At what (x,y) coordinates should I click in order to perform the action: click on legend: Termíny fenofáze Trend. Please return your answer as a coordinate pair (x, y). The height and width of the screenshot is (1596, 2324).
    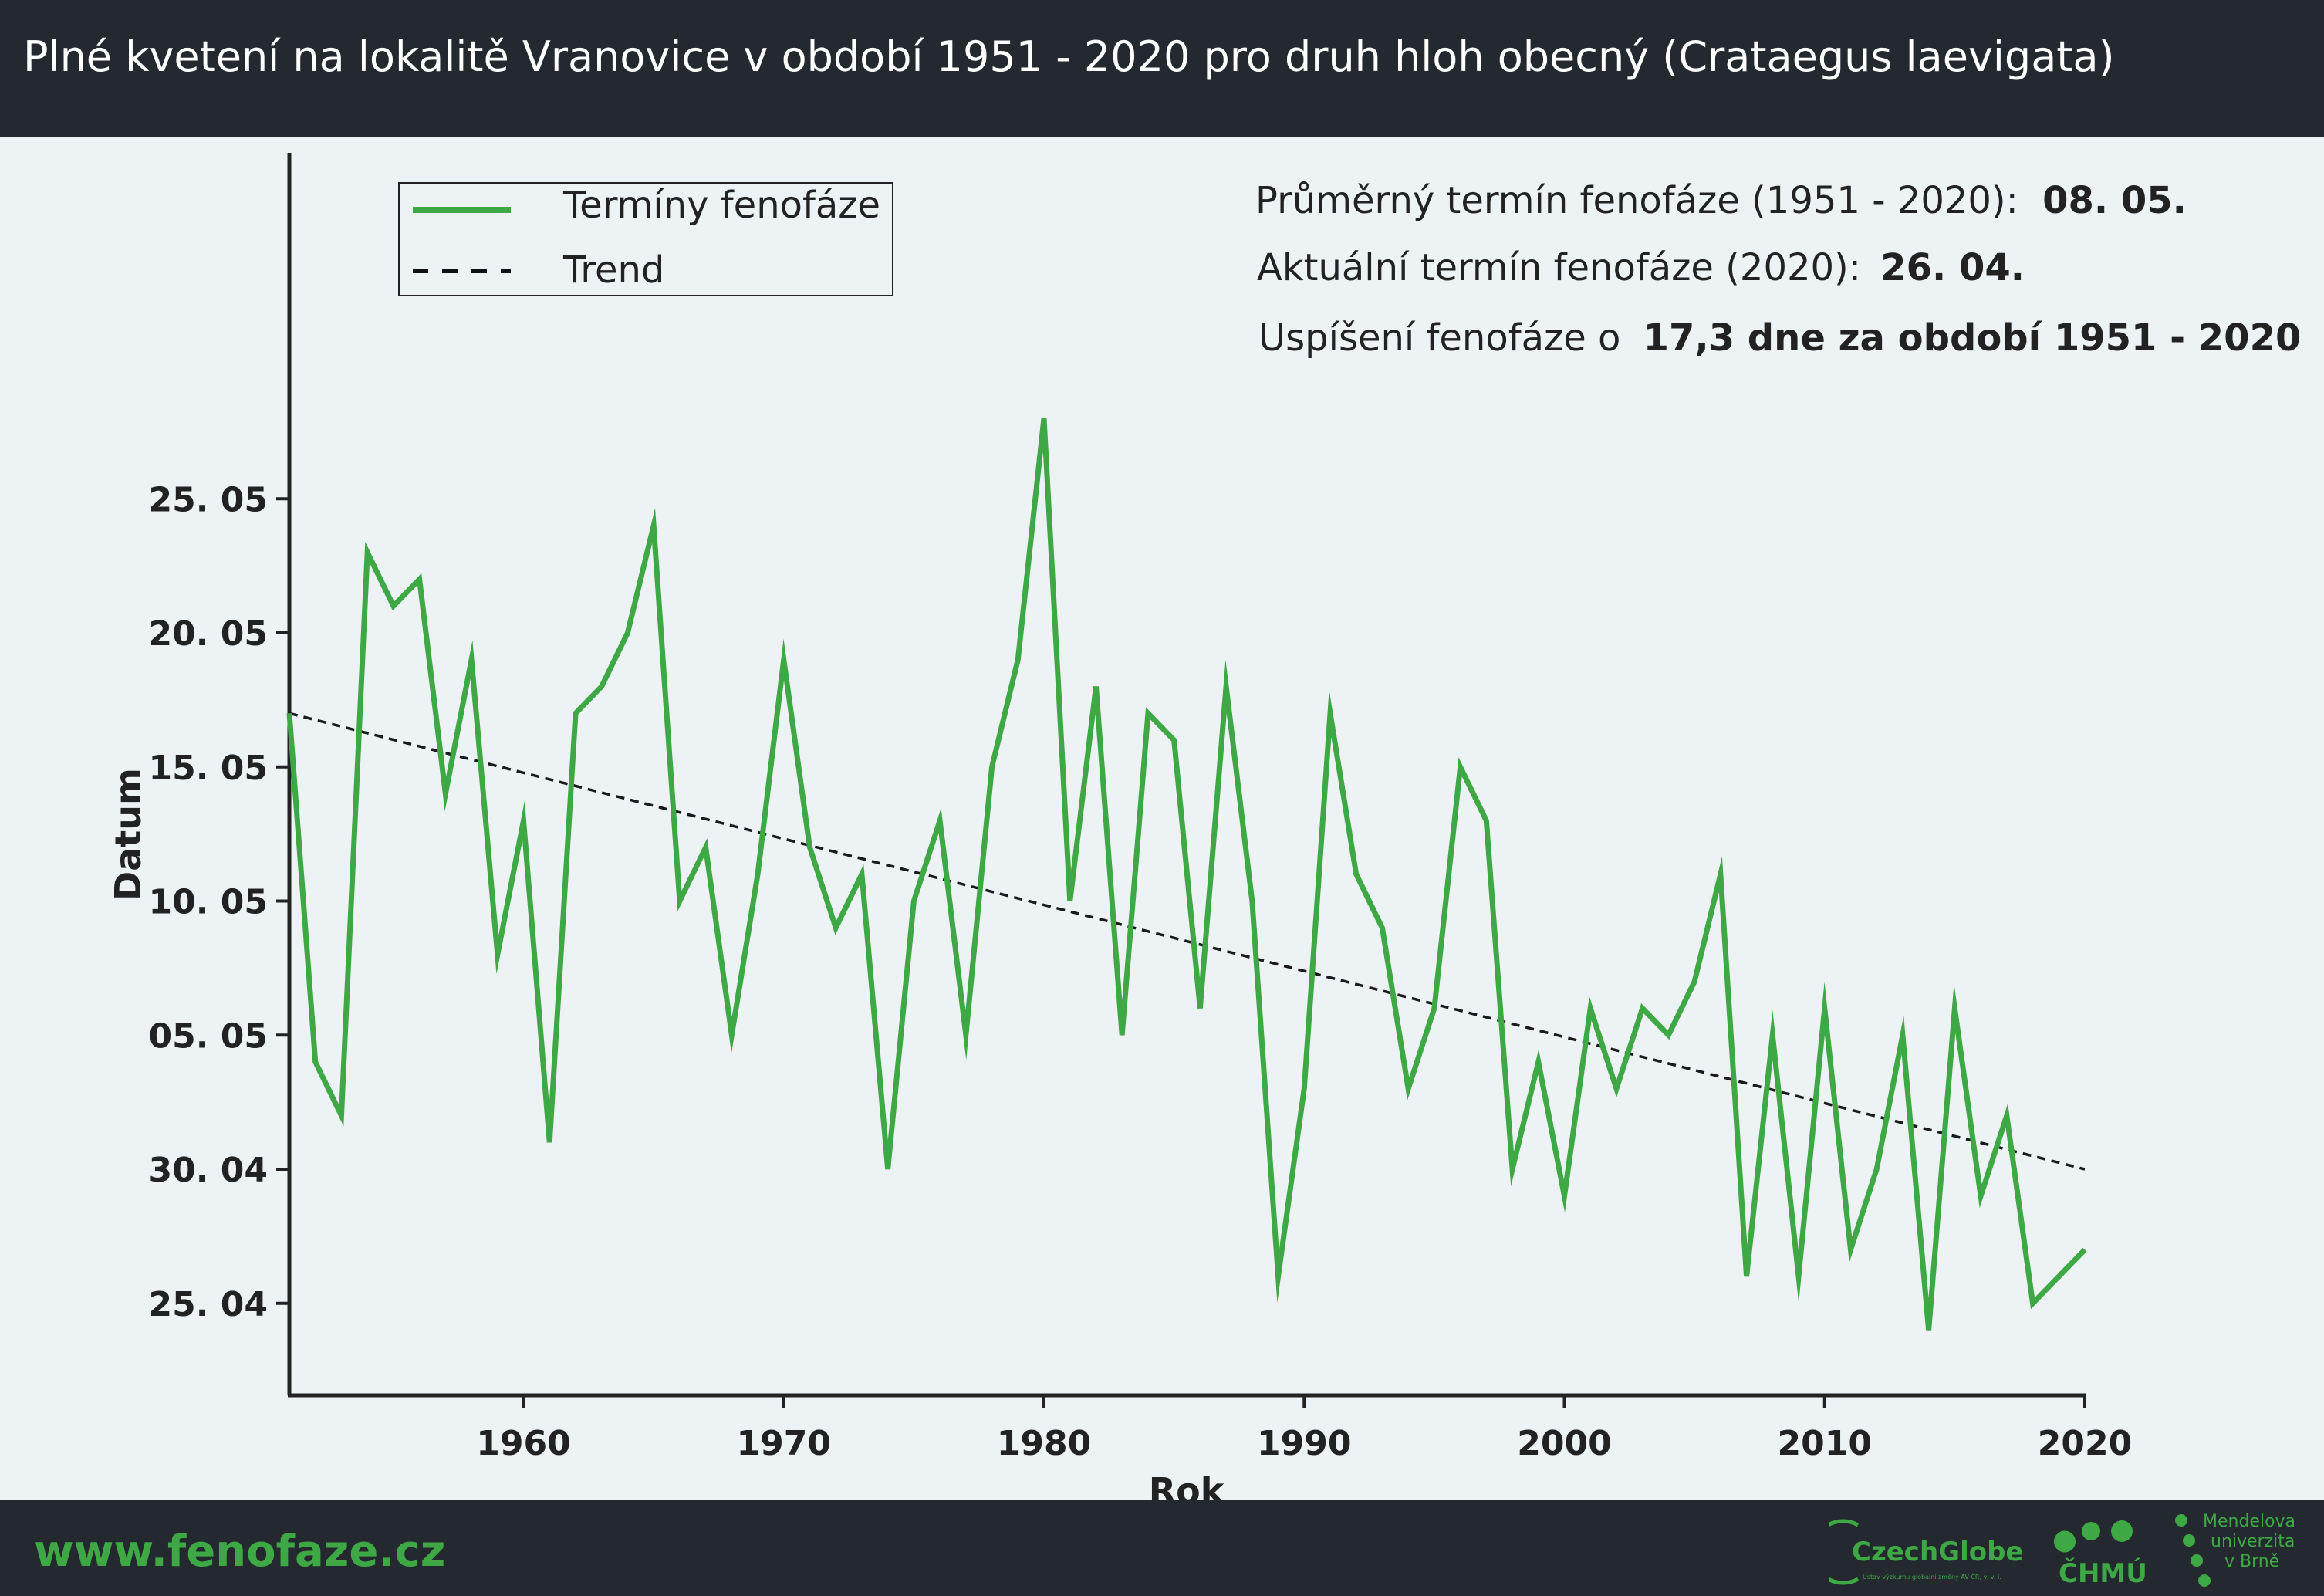
    Looking at the image, I should click on (645, 239).